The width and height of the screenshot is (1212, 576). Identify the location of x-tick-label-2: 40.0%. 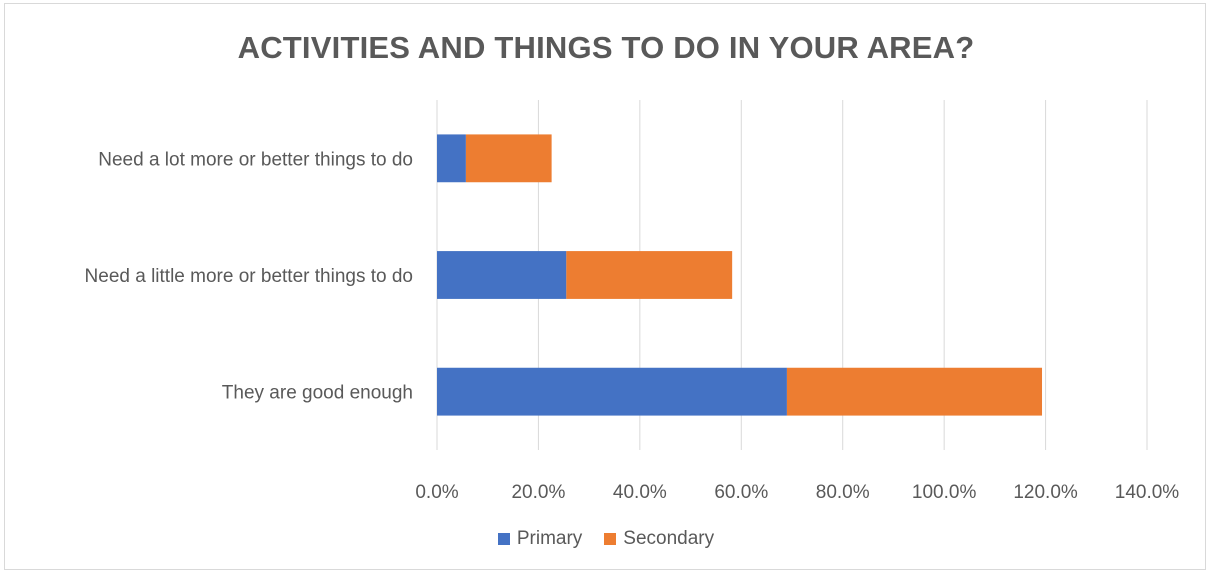
(640, 492).